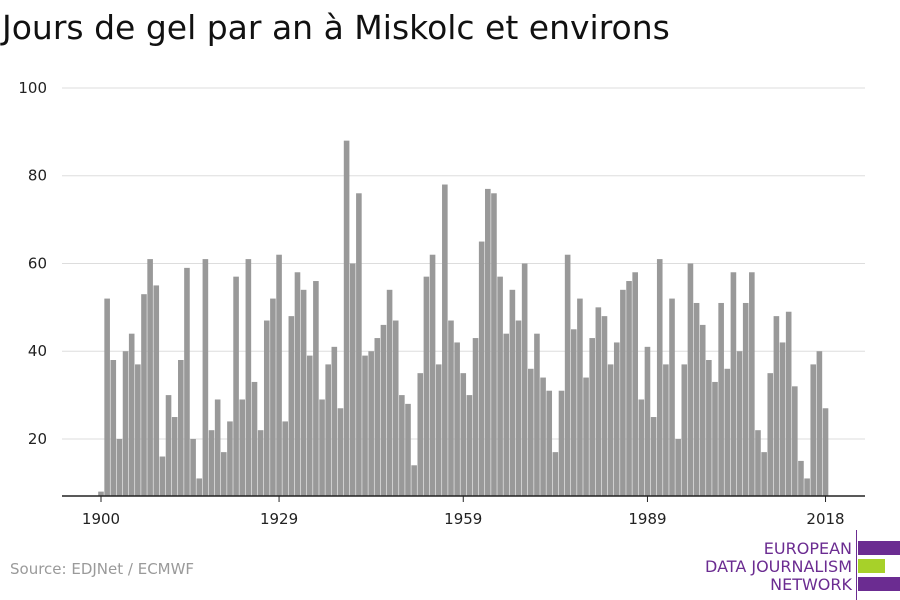  I want to click on logo-bar-purple-top, so click(879, 548).